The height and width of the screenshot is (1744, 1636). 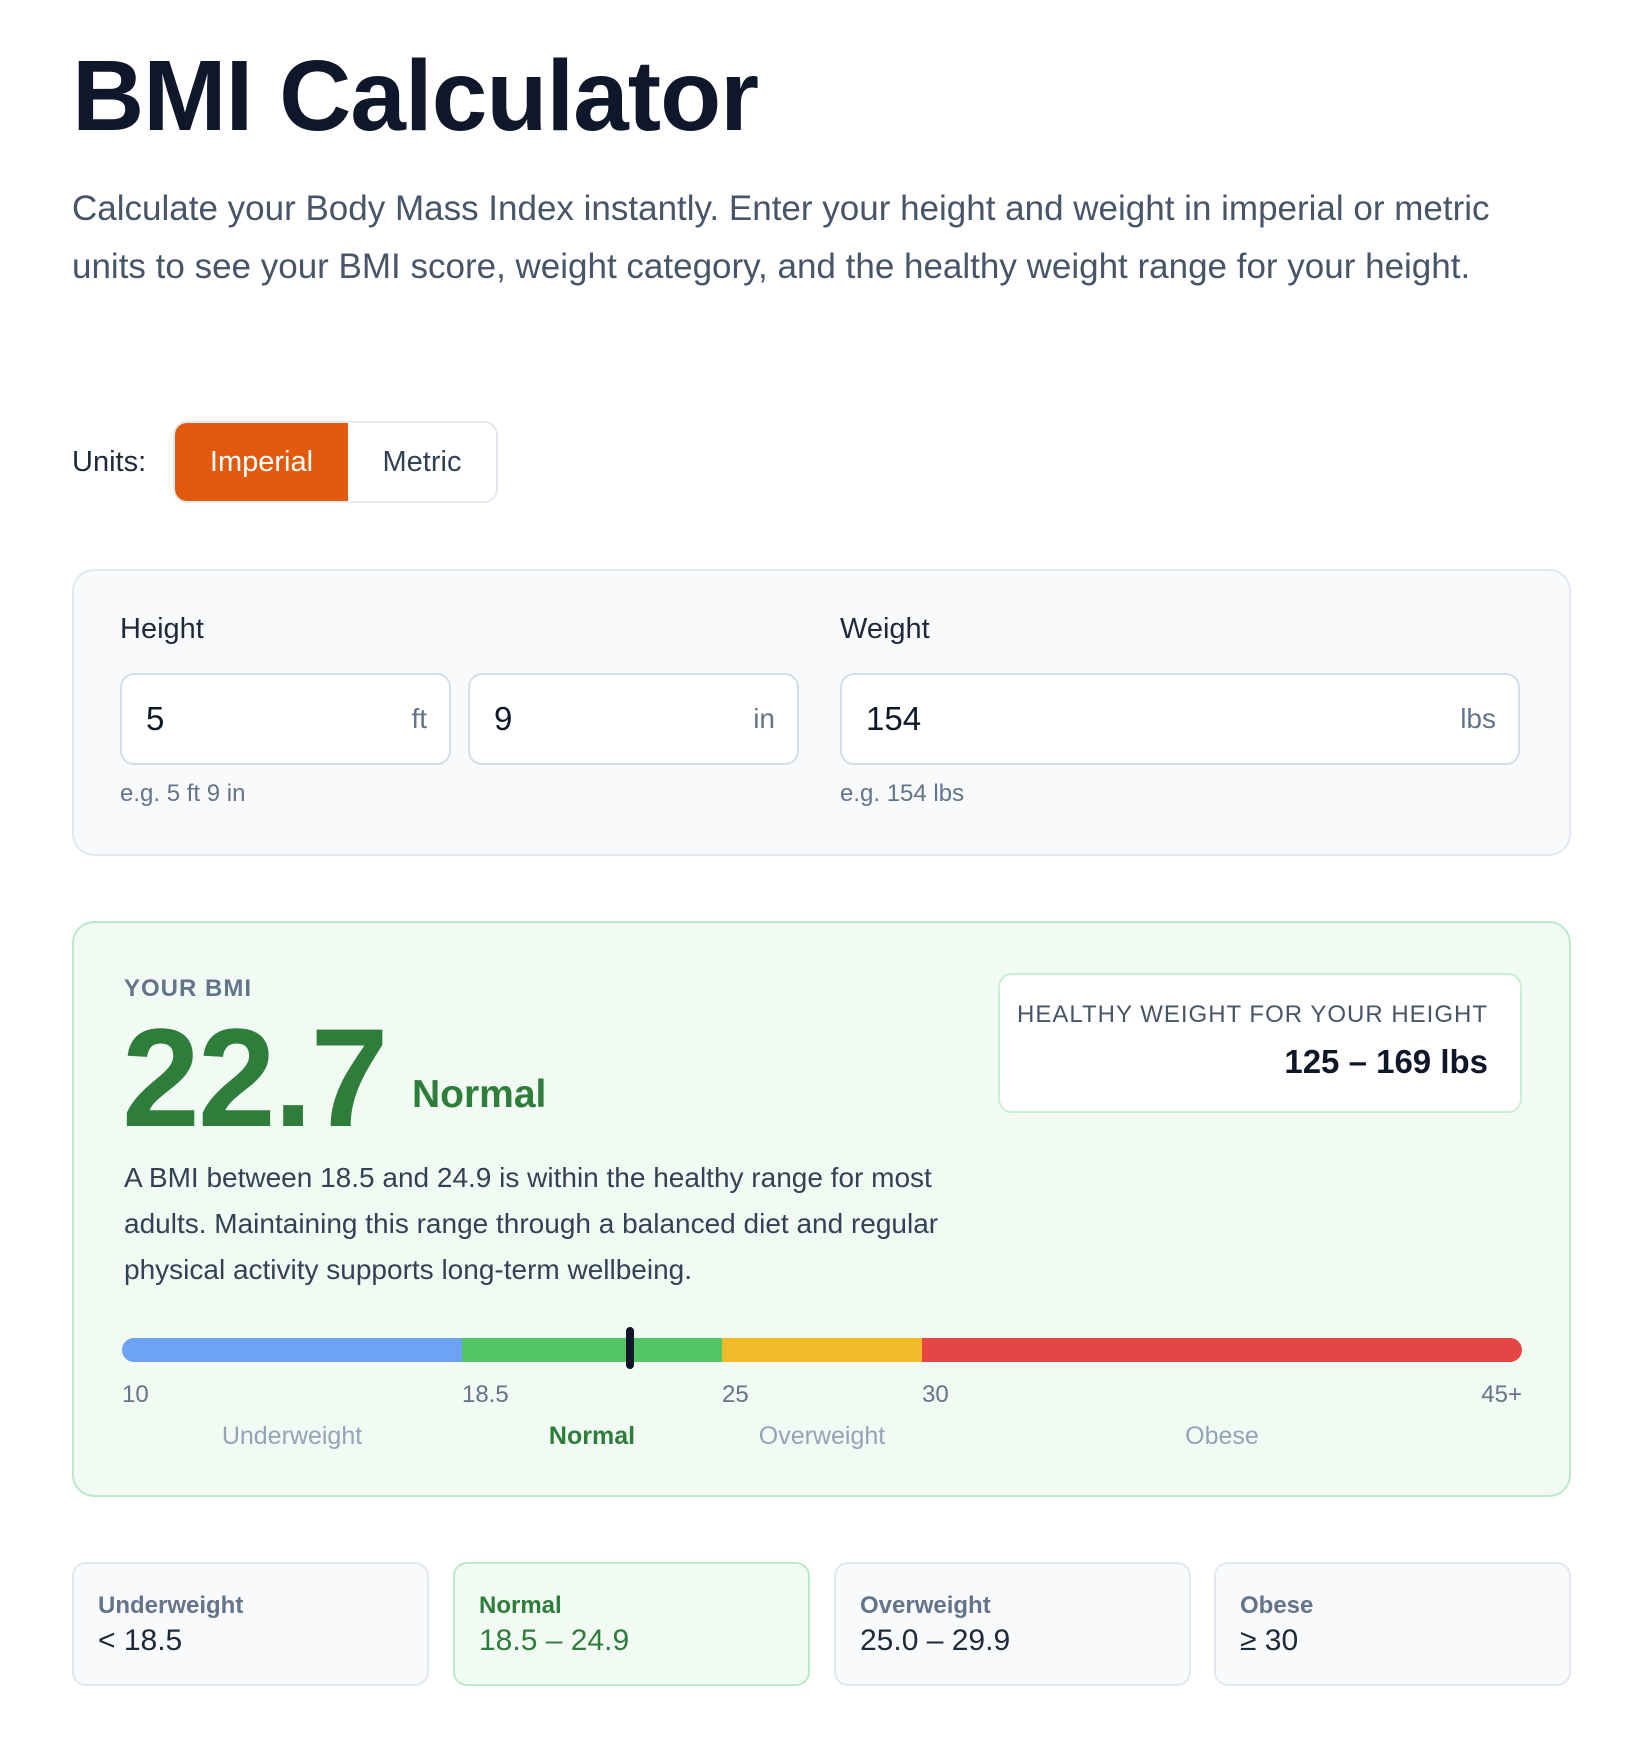 I want to click on bmi-scale-segment-obese, so click(x=1222, y=1350).